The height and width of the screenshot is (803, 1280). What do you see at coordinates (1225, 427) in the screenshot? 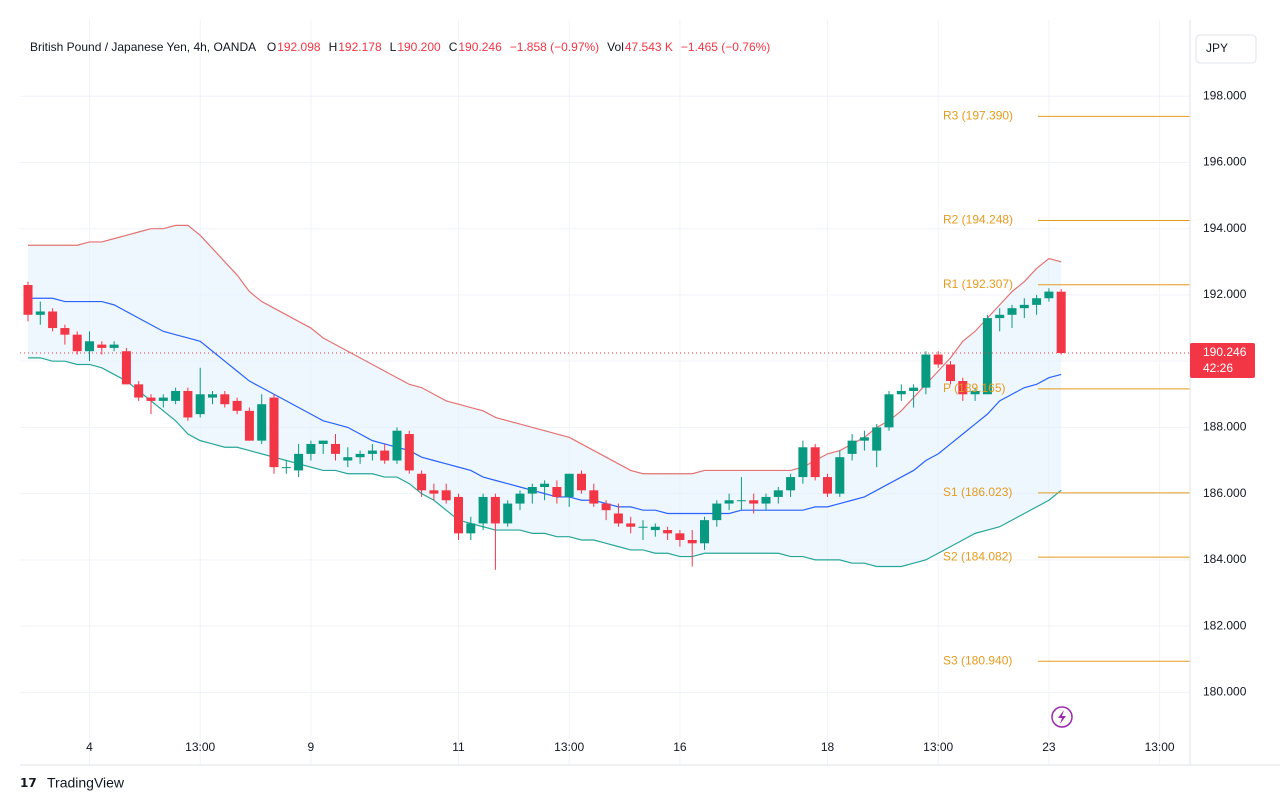
I see `y-tick-label: 188.000` at bounding box center [1225, 427].